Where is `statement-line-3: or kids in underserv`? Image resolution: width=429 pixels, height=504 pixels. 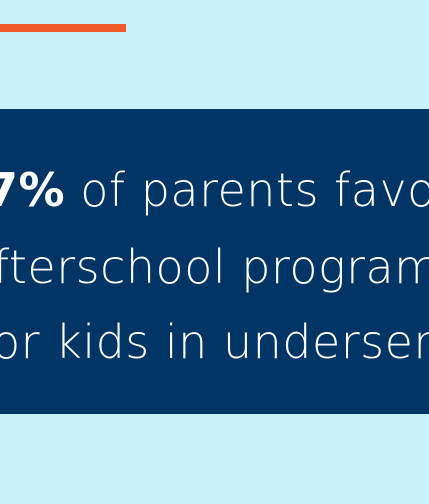
statement-line-3: or kids in underserv is located at coordinates (214, 342).